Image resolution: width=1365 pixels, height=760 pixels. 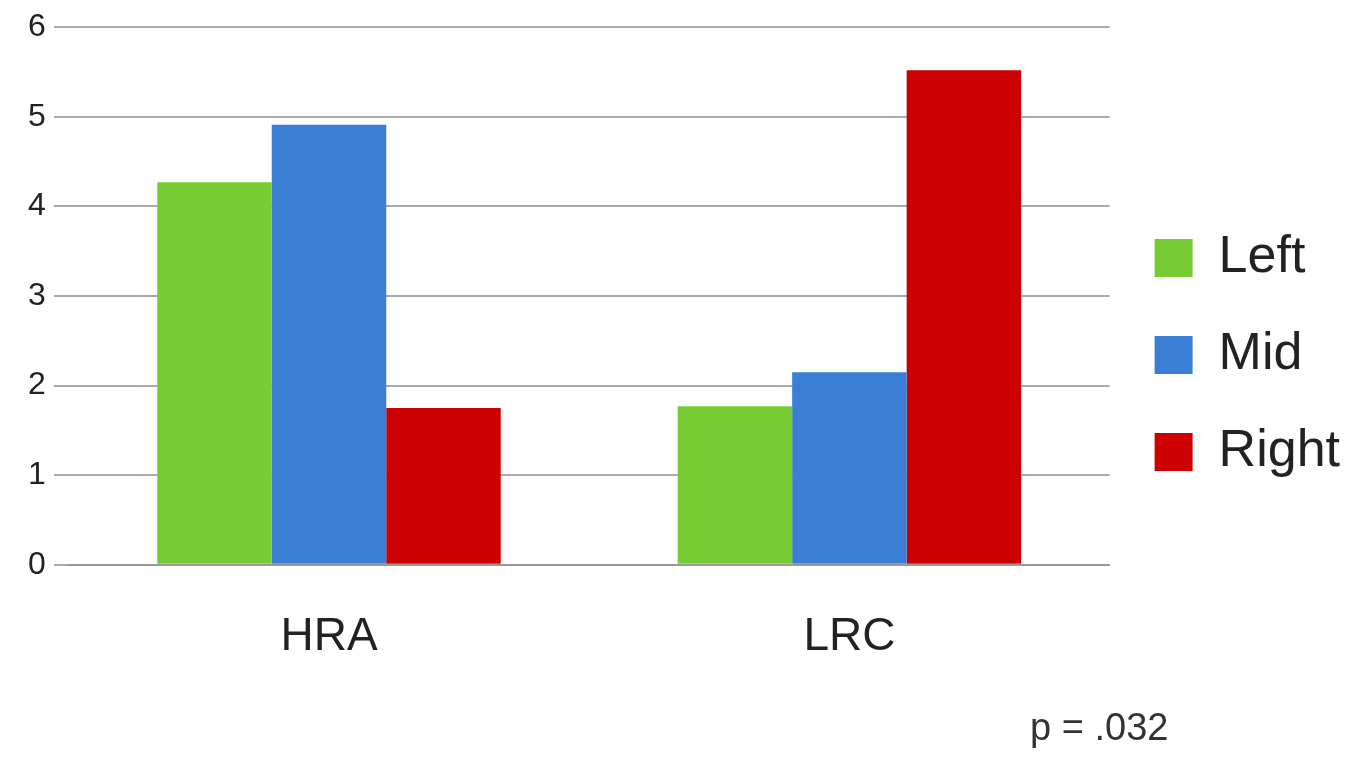 What do you see at coordinates (37, 383) in the screenshot?
I see `y-tick-label: 2` at bounding box center [37, 383].